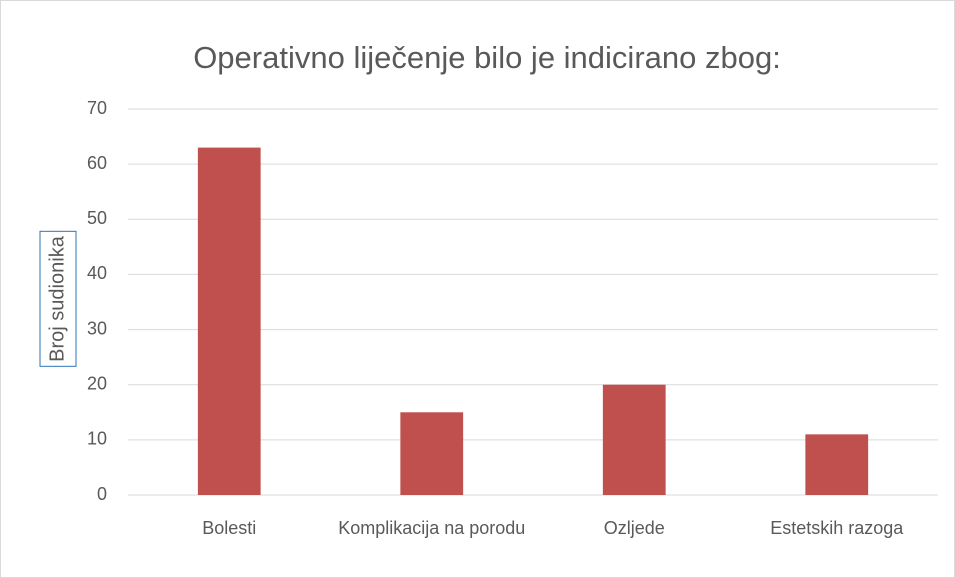  Describe the element at coordinates (97, 218) in the screenshot. I see `y-tick-label: 50` at that location.